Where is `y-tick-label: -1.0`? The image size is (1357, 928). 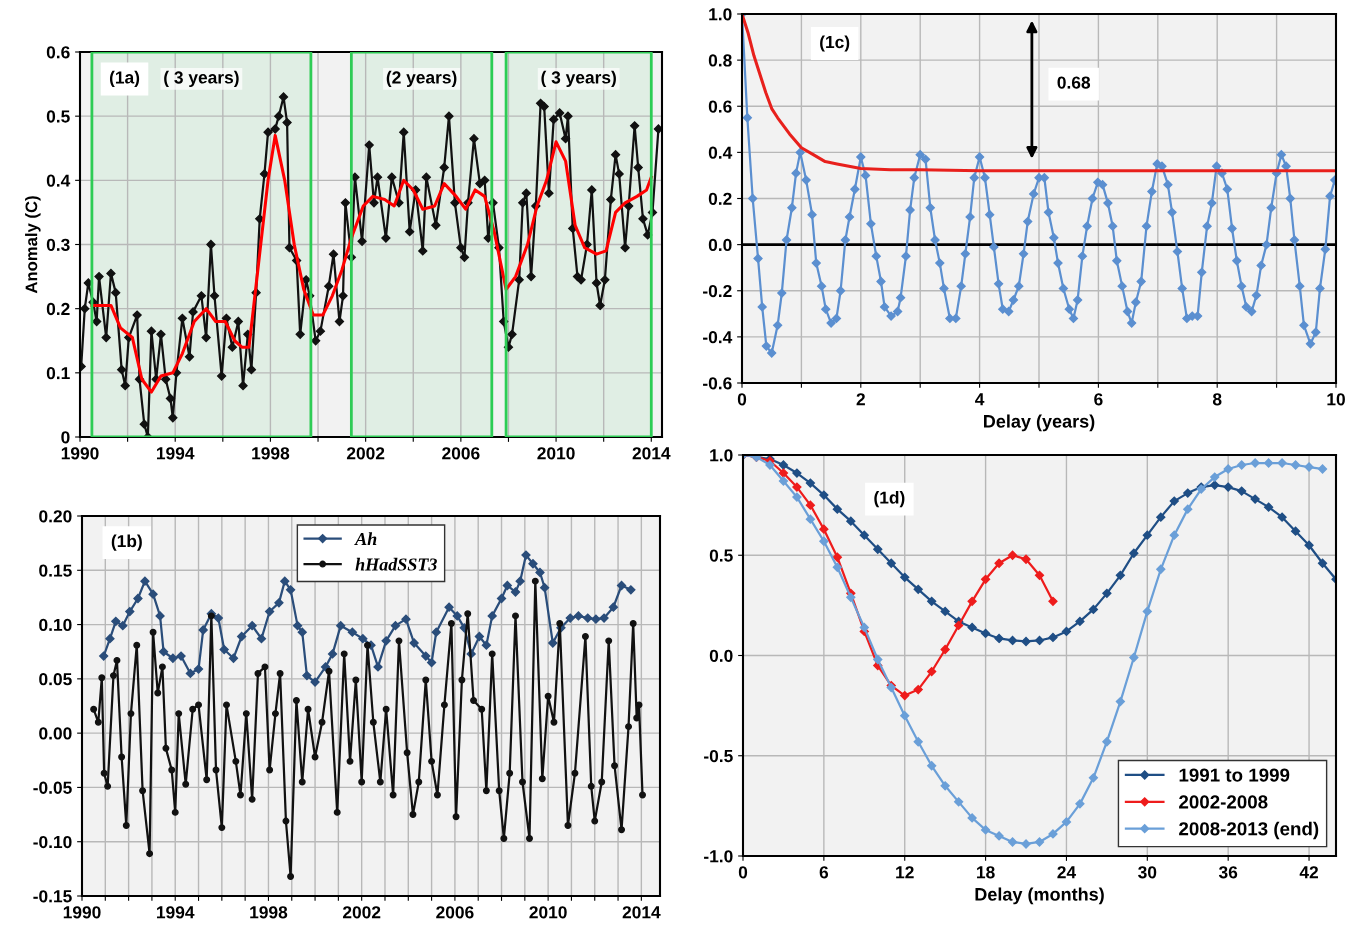
y-tick-label: -1.0 is located at coordinates (718, 856).